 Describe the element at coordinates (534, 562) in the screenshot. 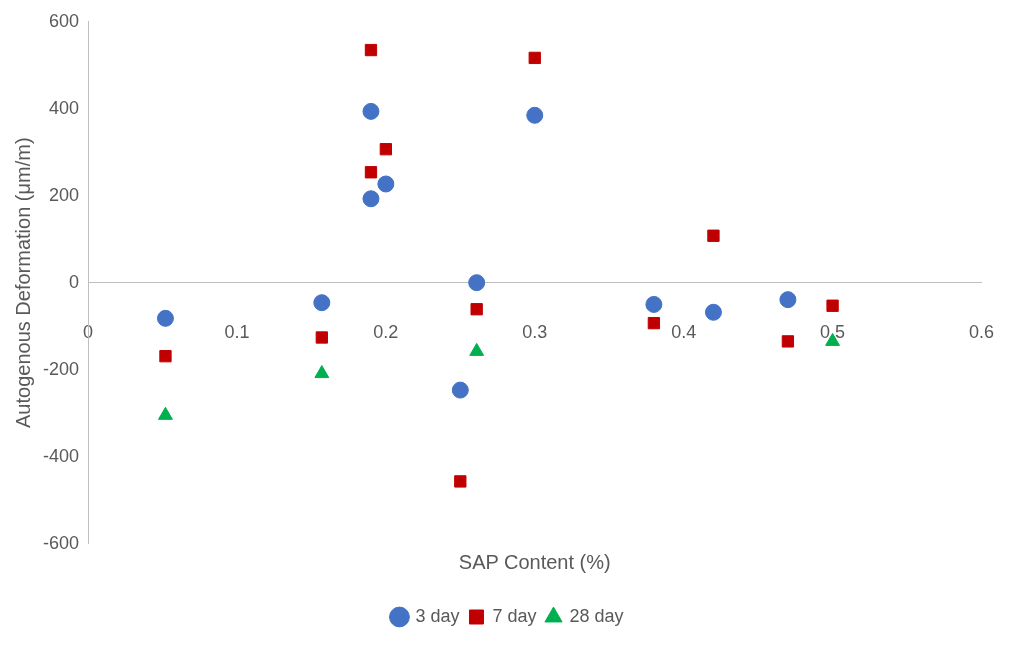

I see `x-axis-title: SAP Content (%)` at that location.